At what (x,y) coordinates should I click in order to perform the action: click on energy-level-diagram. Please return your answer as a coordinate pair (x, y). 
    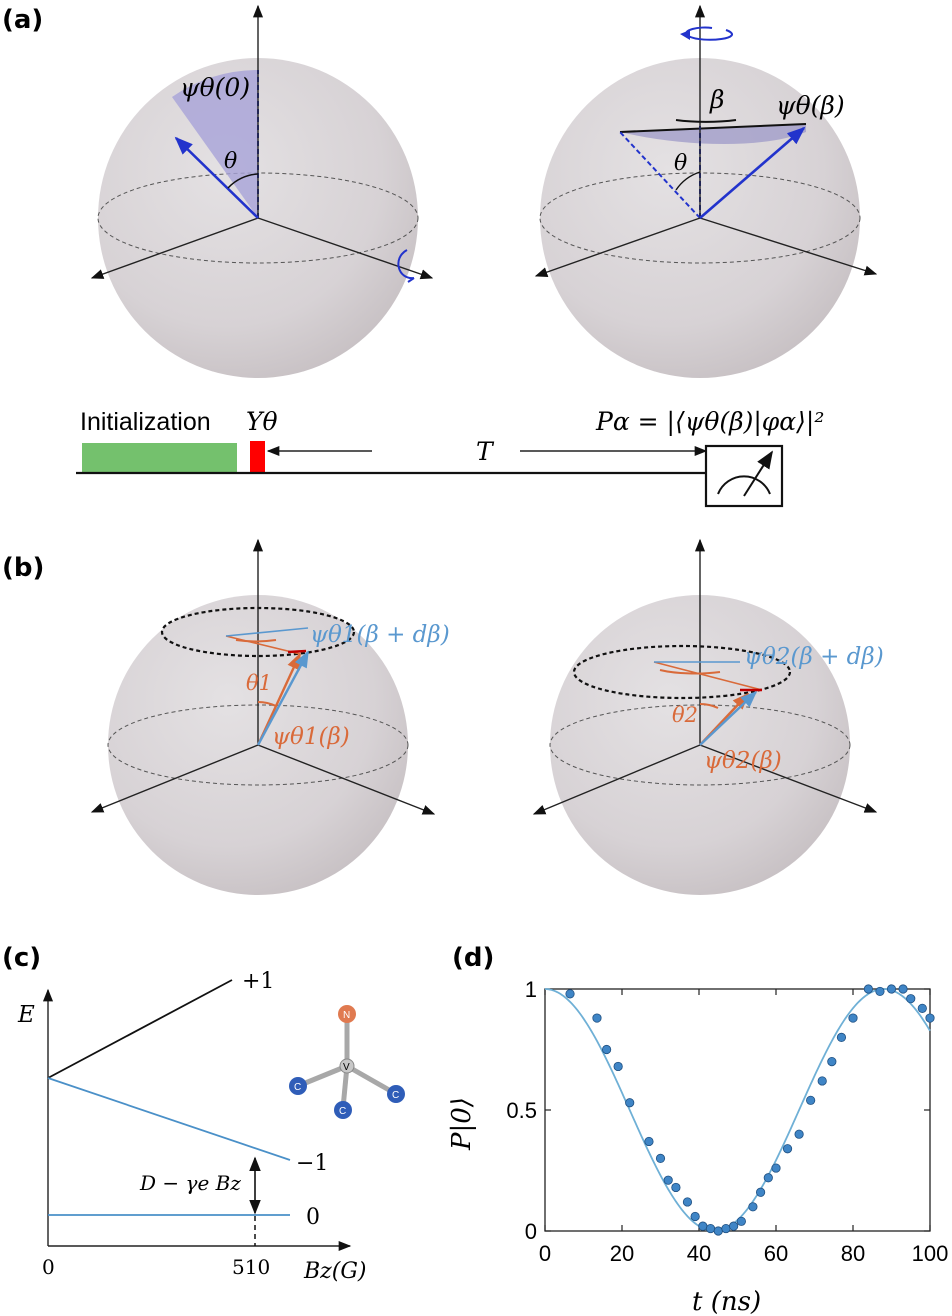
    Looking at the image, I should click on (223, 1115).